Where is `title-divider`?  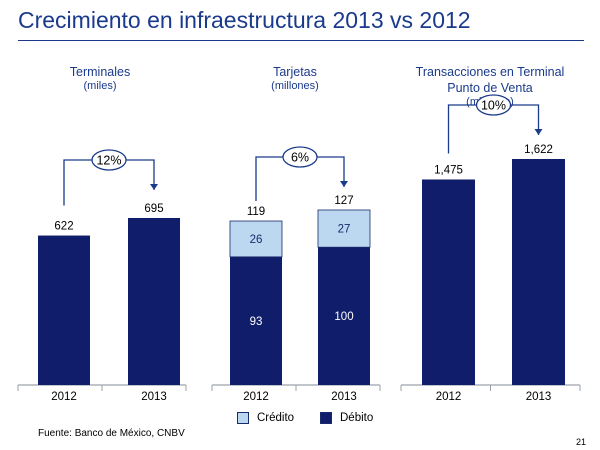 title-divider is located at coordinates (301, 40).